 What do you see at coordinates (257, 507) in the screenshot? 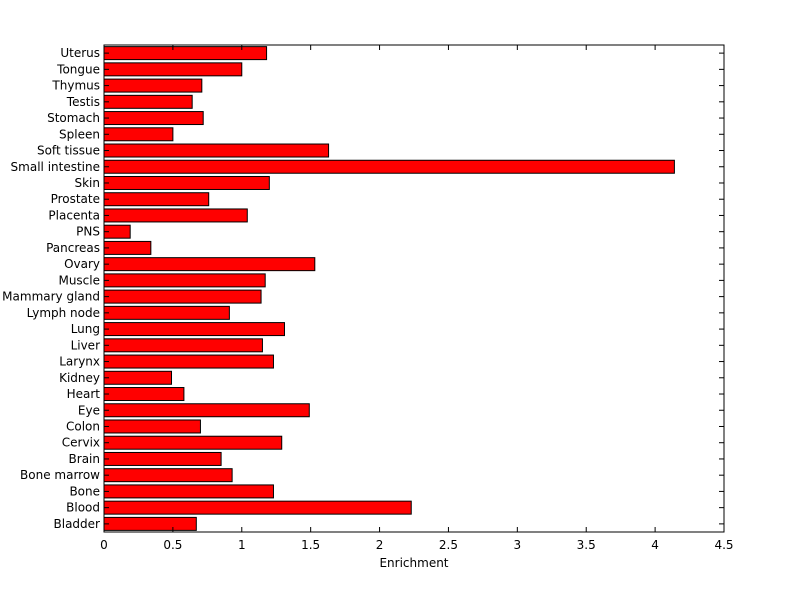
I see `bar-blood` at bounding box center [257, 507].